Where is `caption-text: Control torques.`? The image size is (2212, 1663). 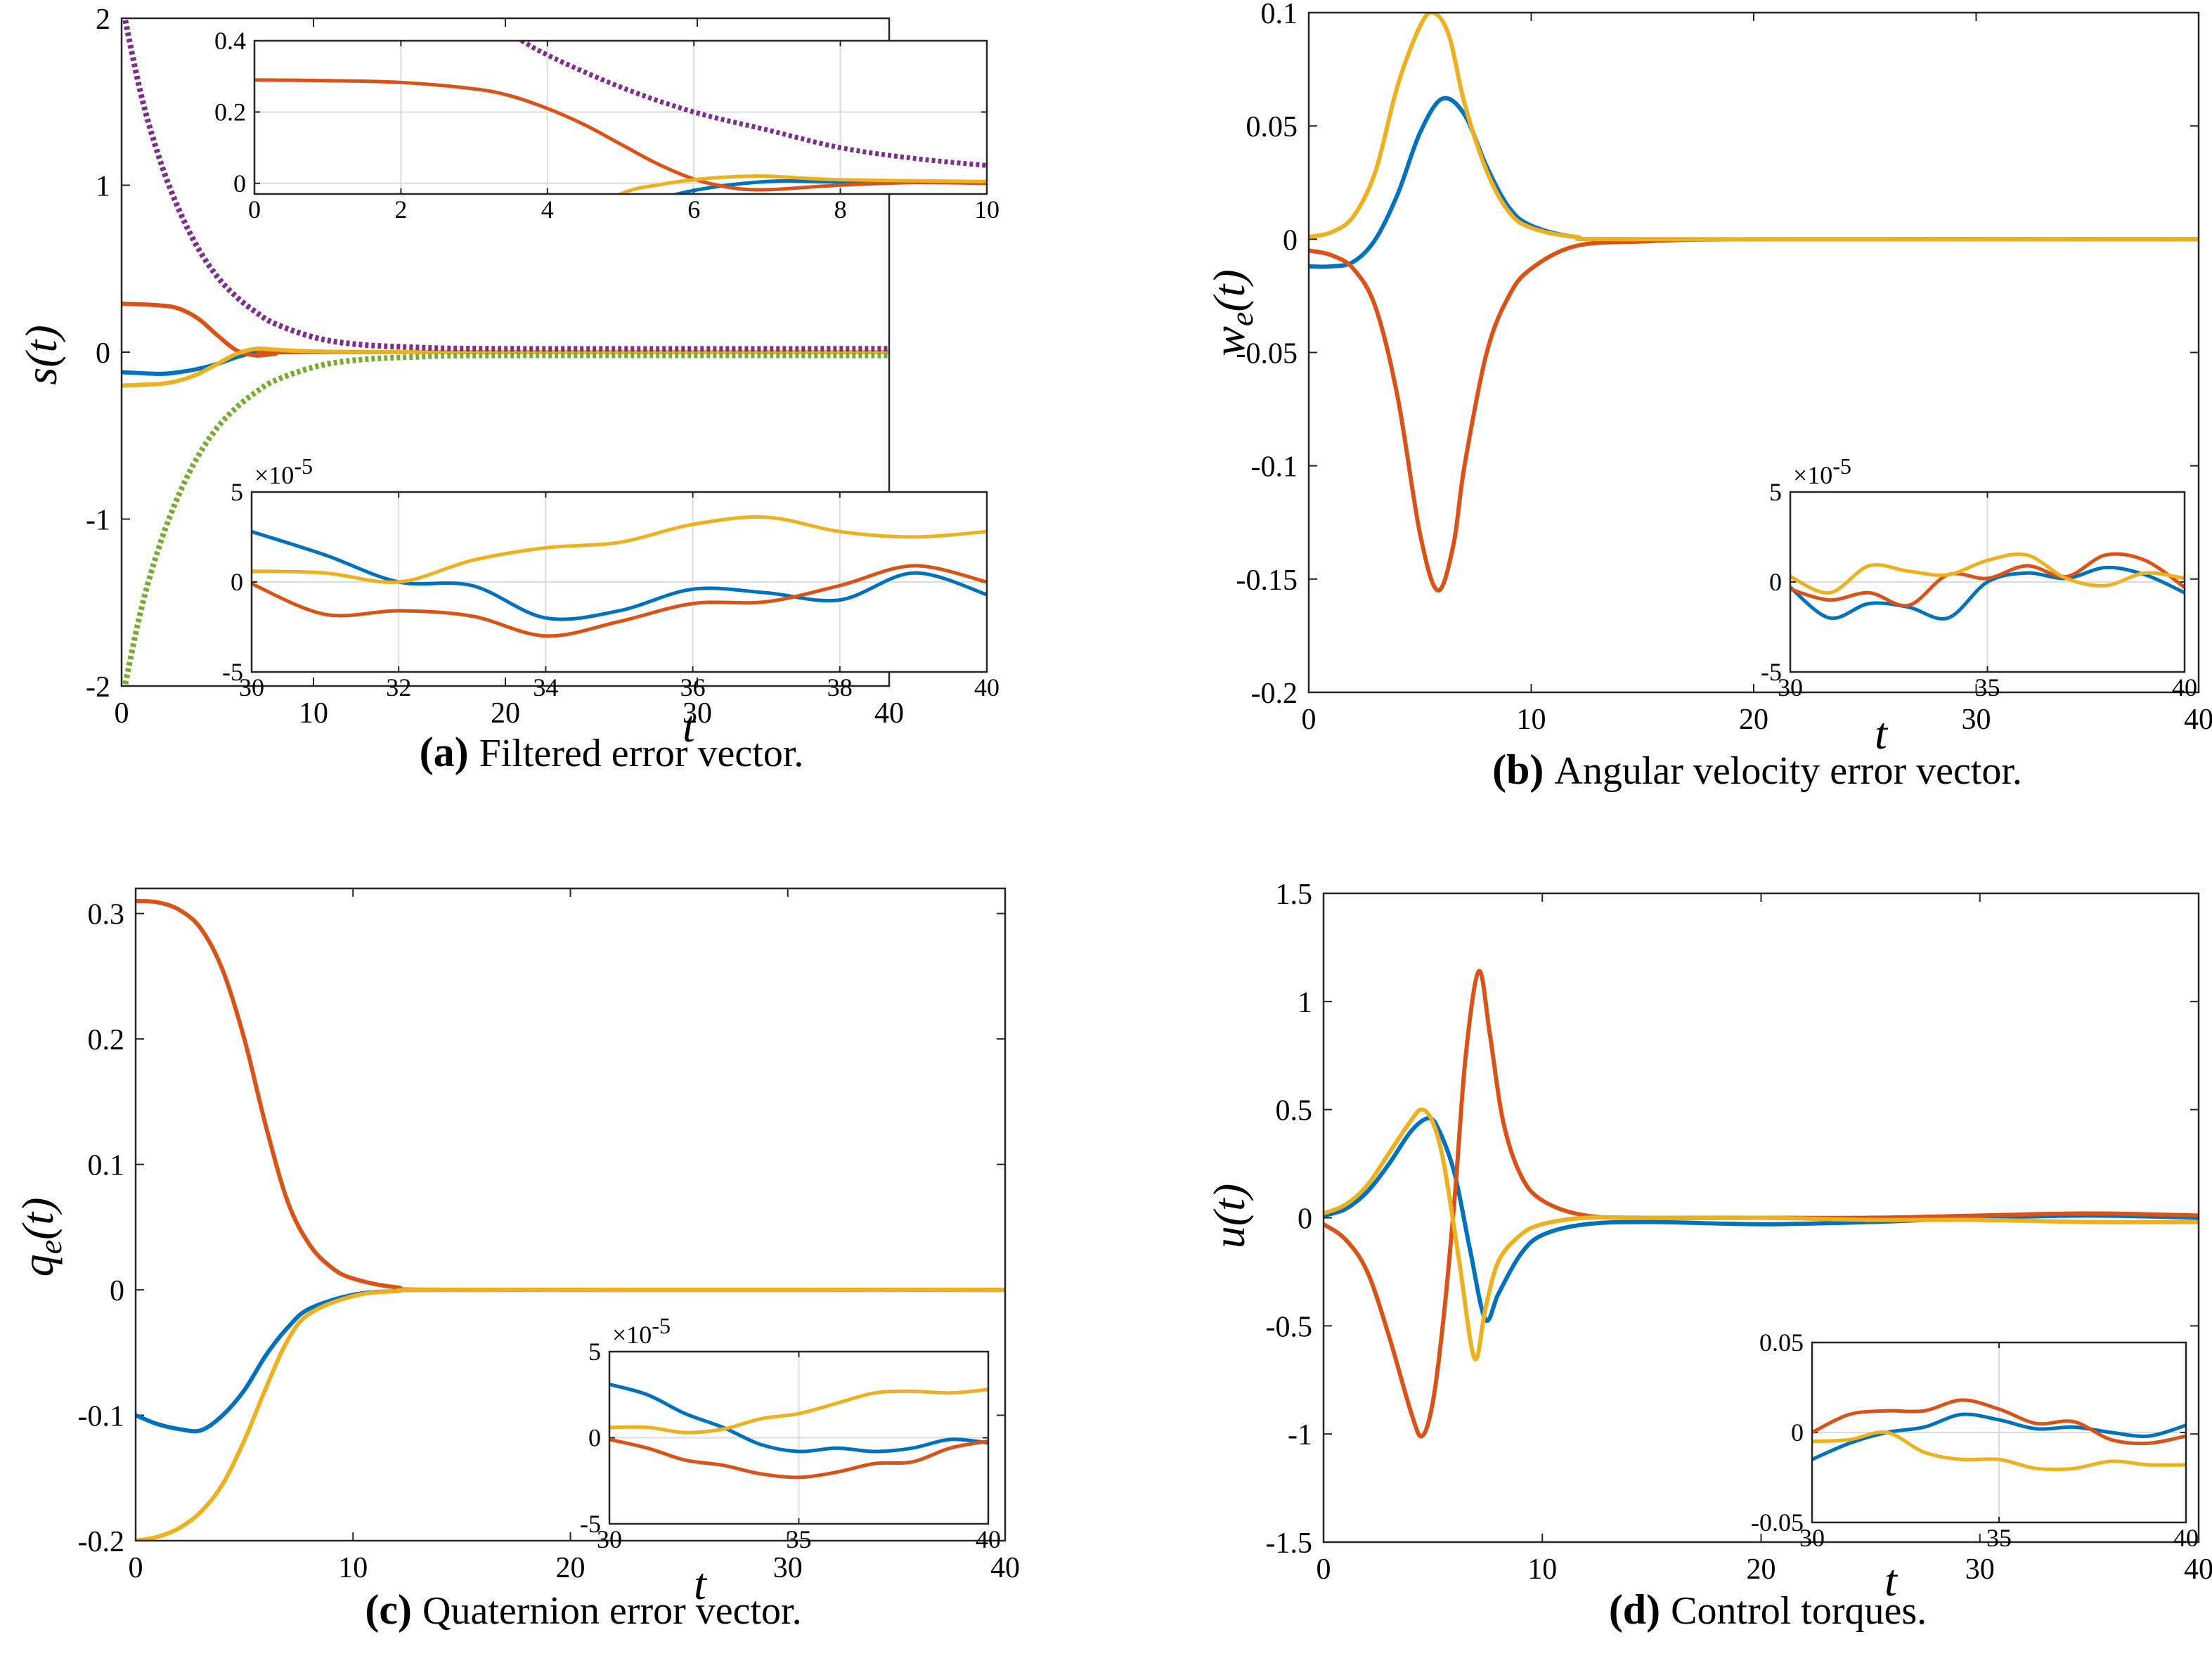
caption-text: Control torques. is located at coordinates (1799, 1611).